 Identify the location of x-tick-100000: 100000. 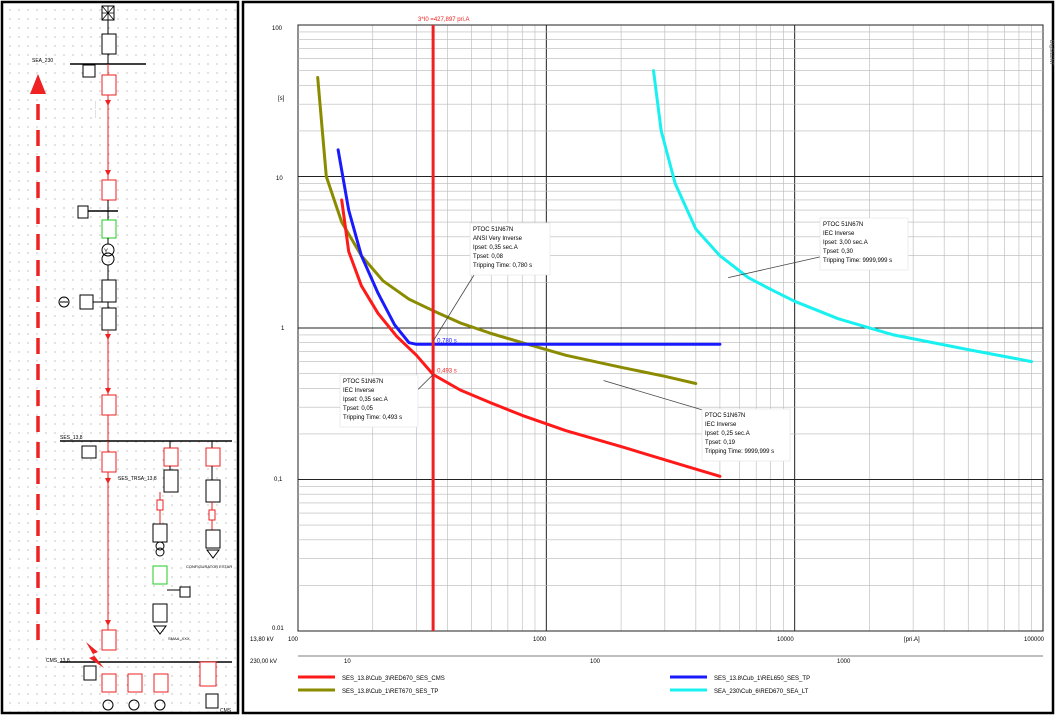
(1034, 640).